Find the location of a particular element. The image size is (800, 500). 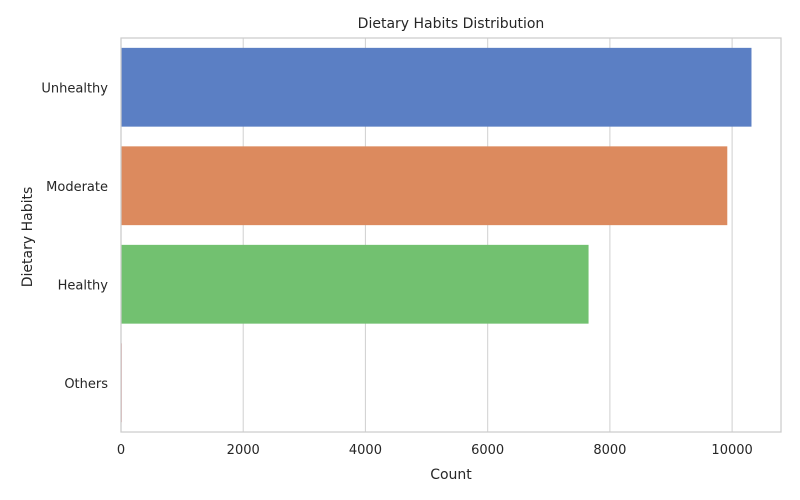

x-tick-label: 4000 is located at coordinates (365, 450).